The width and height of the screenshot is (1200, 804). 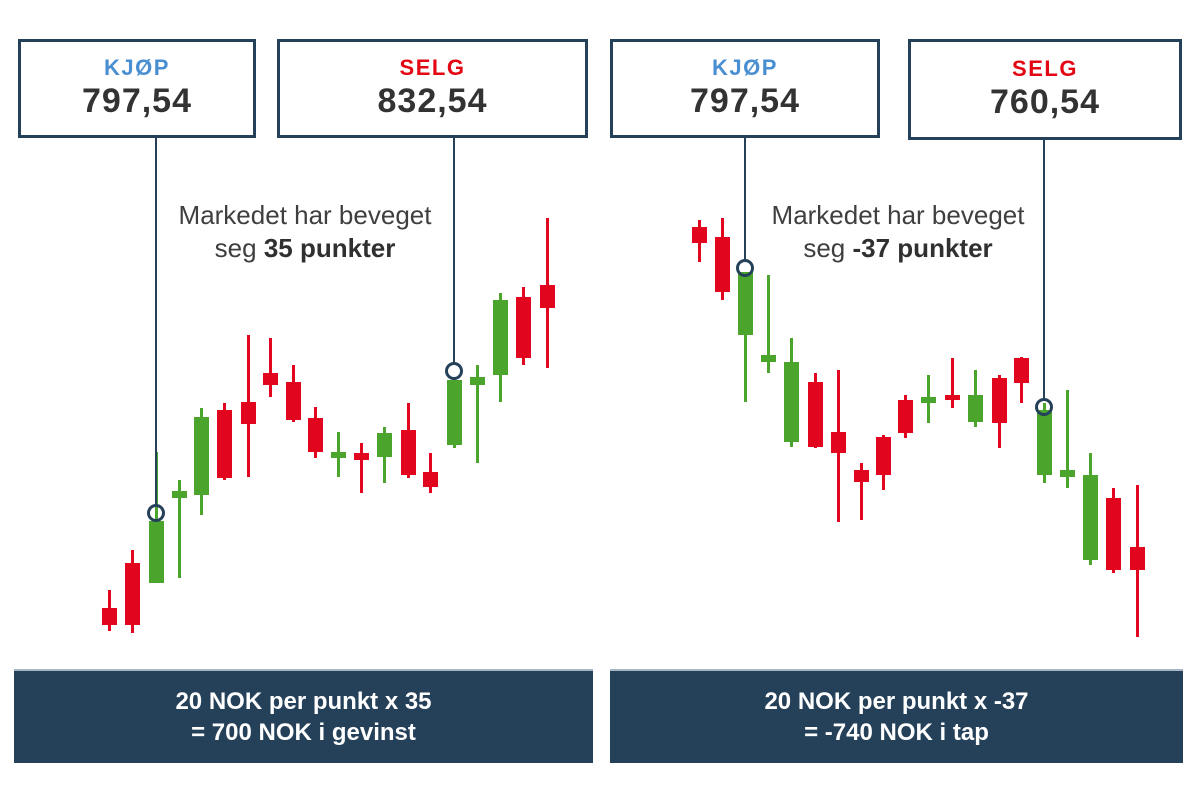 I want to click on sell-price-value: 832,54, so click(x=432, y=101).